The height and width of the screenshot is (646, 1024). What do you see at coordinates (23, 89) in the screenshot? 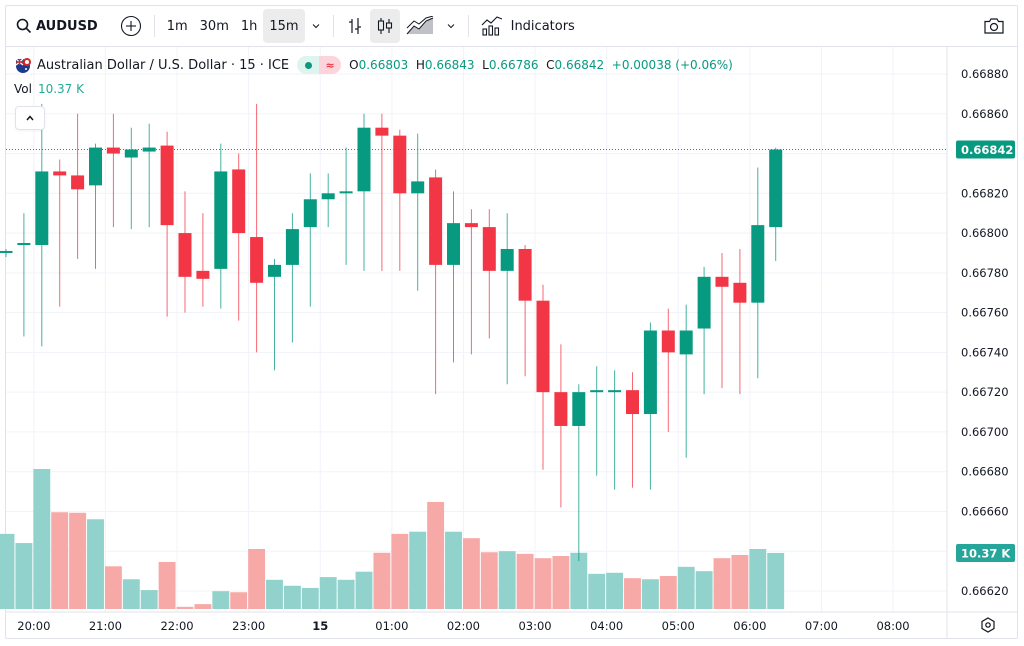
I see `volume-label: Vol` at bounding box center [23, 89].